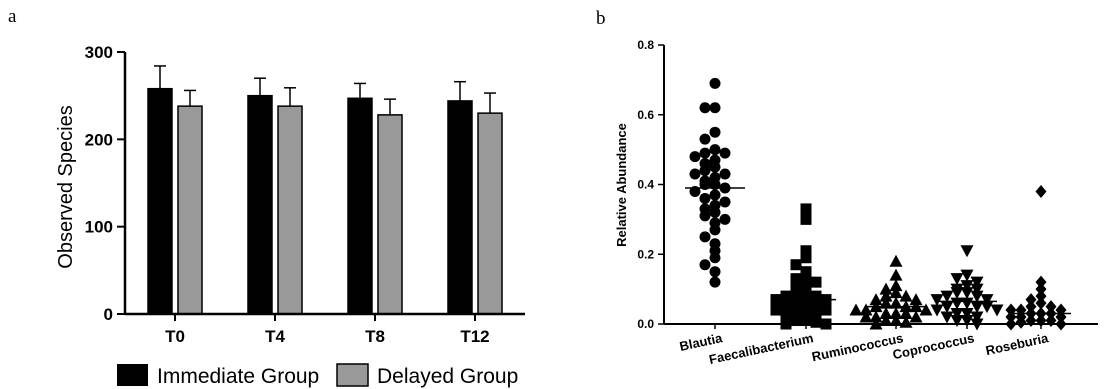 The width and height of the screenshot is (1110, 389). Describe the element at coordinates (390, 214) in the screenshot. I see `bar-delayed-group-t8` at that location.